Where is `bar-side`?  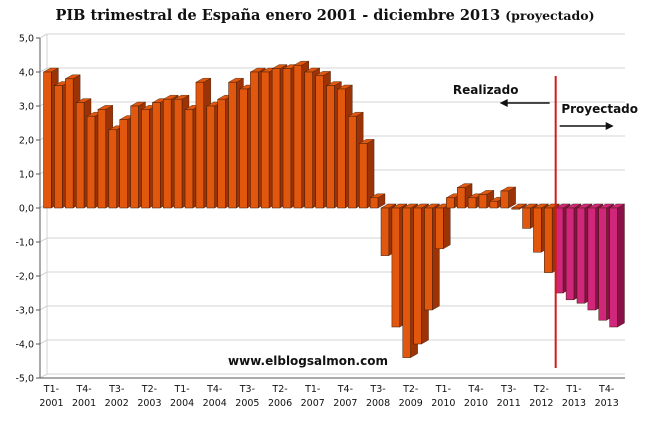 bar-side is located at coordinates (447, 226).